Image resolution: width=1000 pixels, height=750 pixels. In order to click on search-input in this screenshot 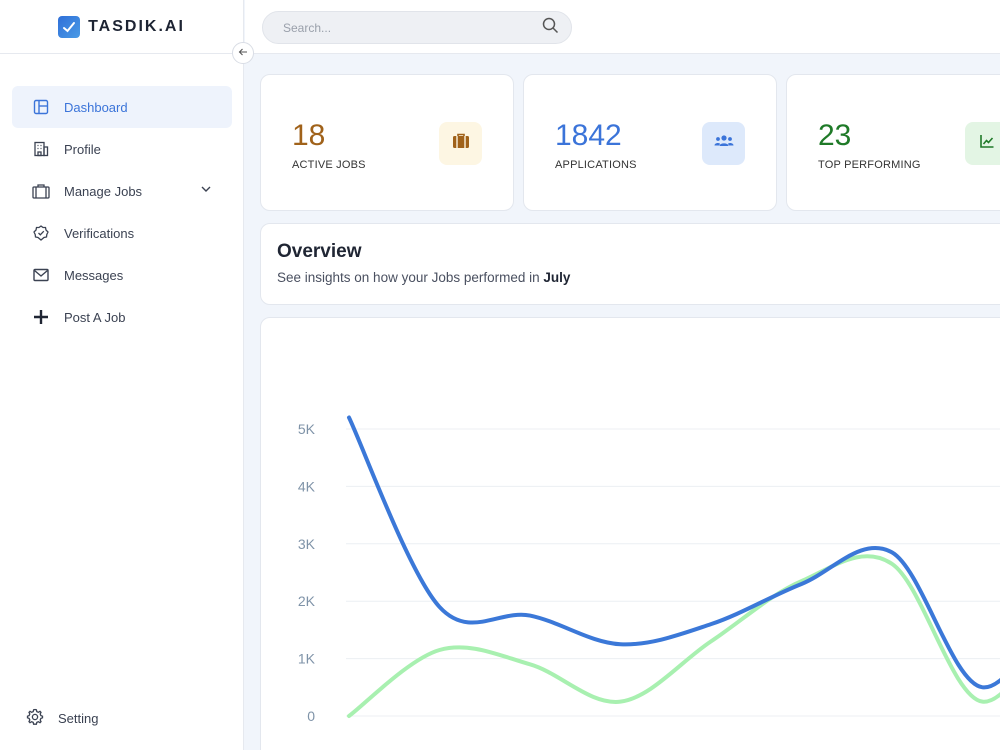, I will do `click(412, 27)`.